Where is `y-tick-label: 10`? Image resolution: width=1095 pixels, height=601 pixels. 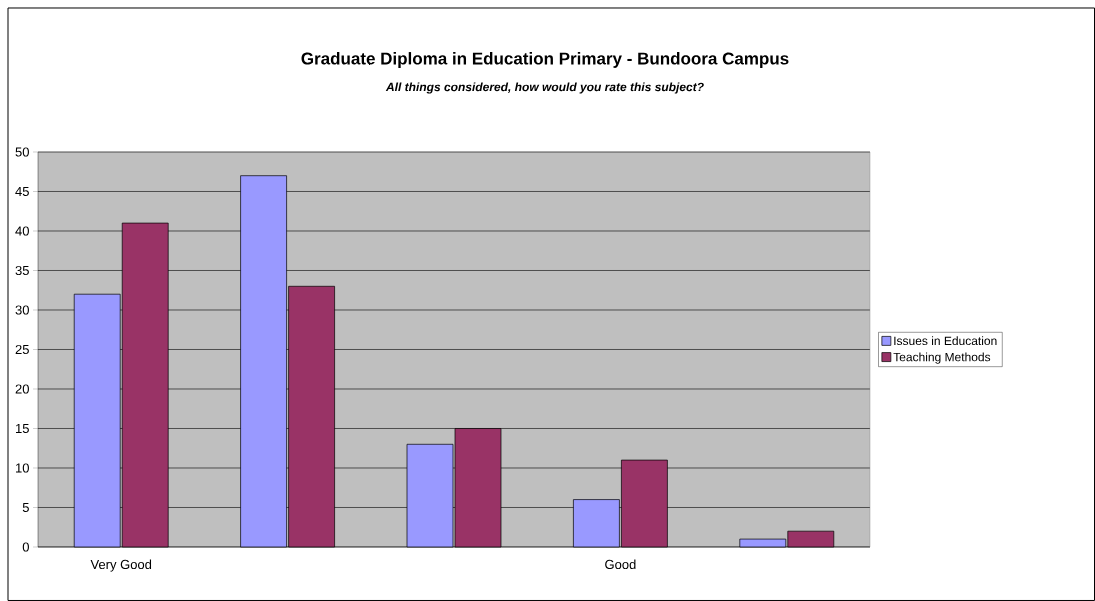
y-tick-label: 10 is located at coordinates (22, 468).